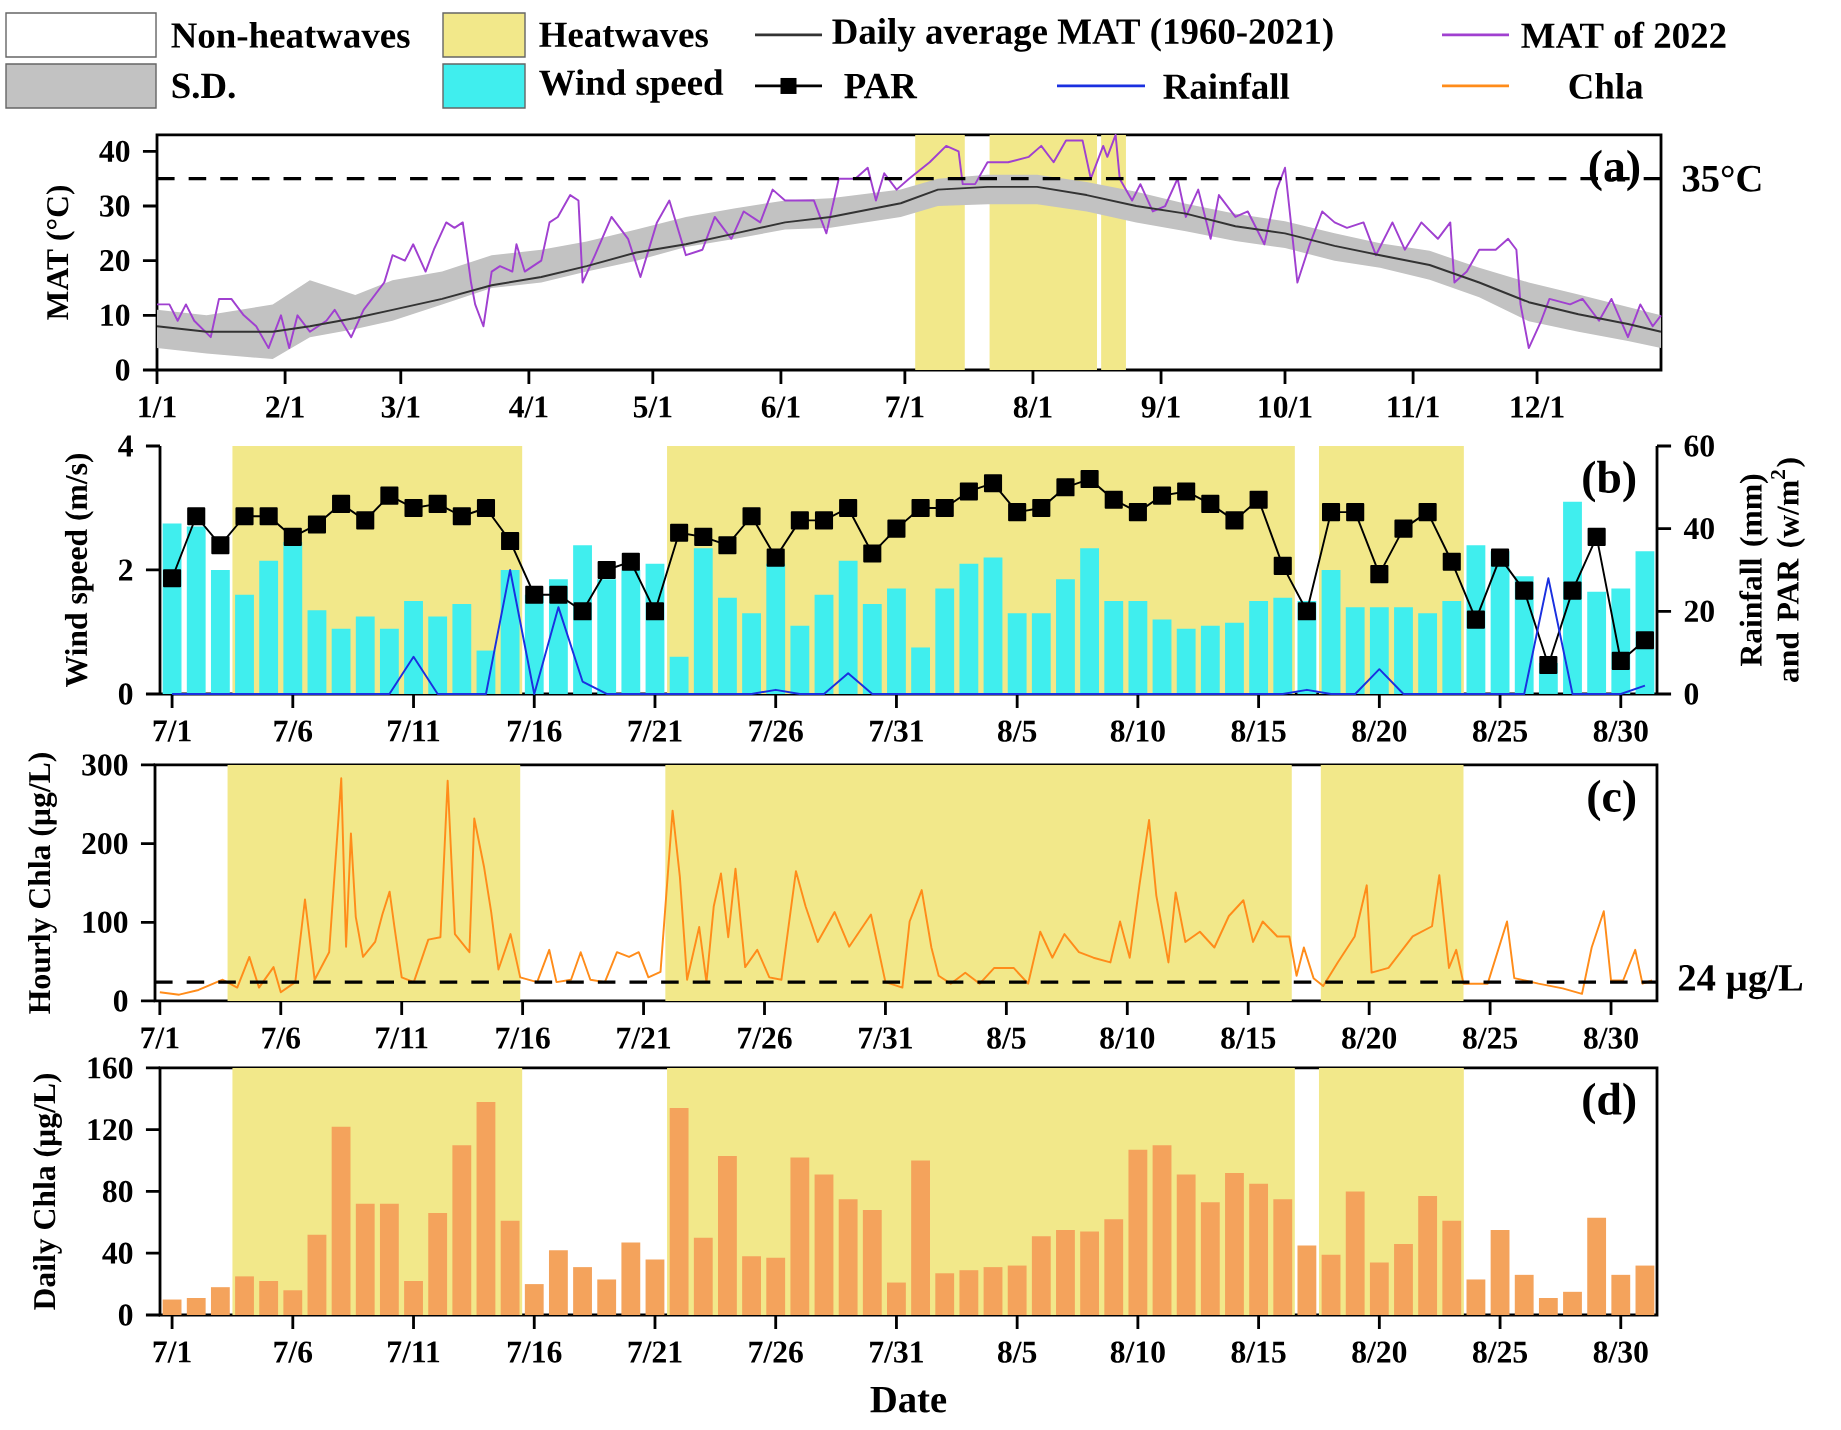 This screenshot has width=1841, height=1430. Describe the element at coordinates (42, 883) in the screenshot. I see `y-axis-title: Hourly Chla (µg/L)` at that location.